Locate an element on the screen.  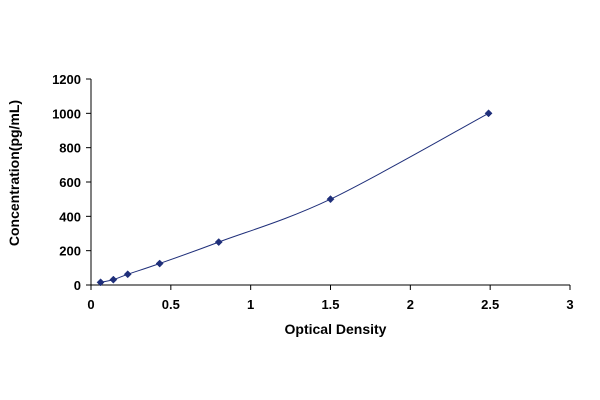
y-tick-label: 1200 is located at coordinates (66, 79).